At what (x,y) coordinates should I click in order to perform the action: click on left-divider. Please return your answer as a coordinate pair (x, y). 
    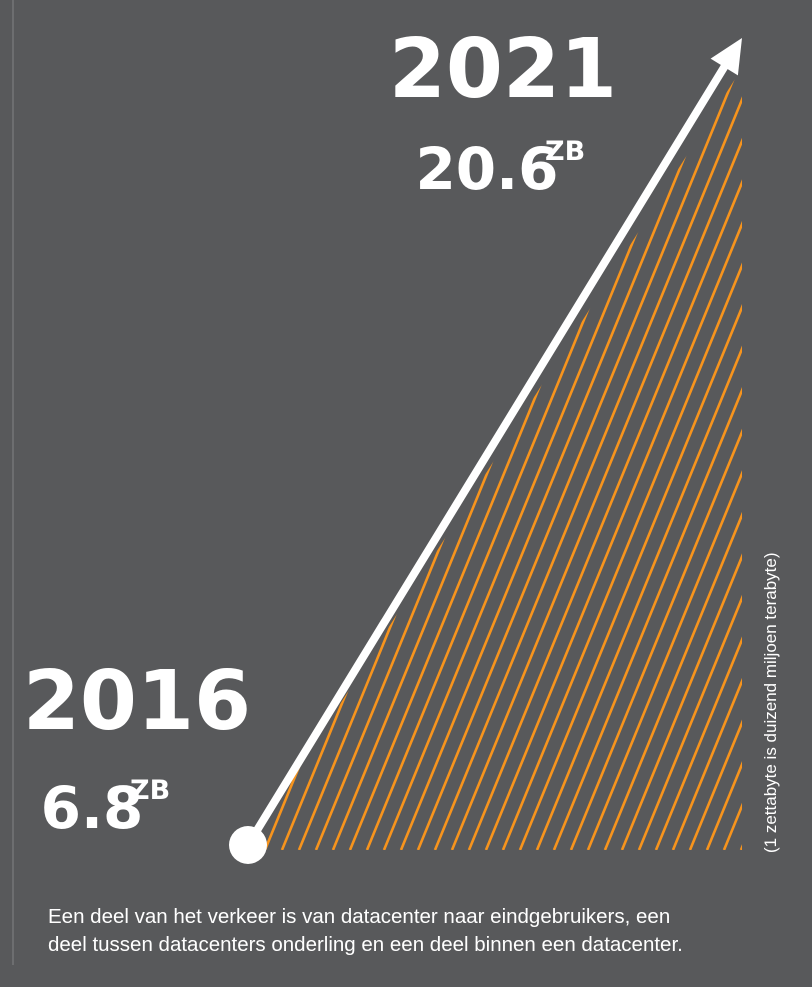
    Looking at the image, I should click on (13, 482).